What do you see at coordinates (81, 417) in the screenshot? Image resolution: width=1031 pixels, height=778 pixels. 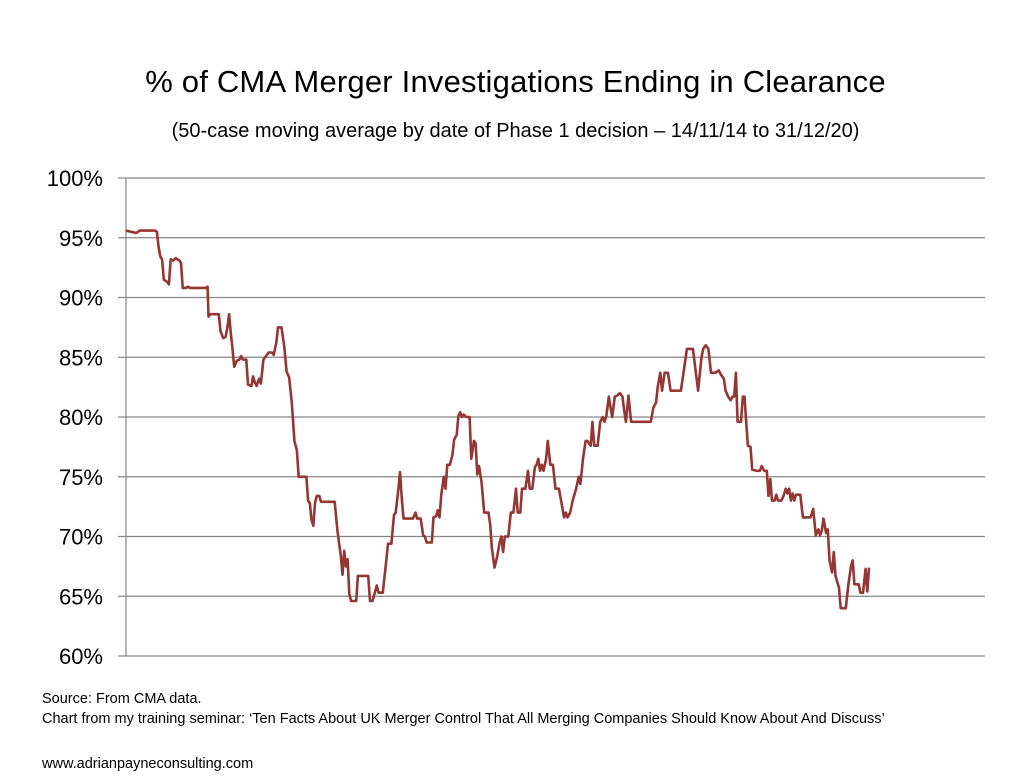 I see `y-tick-label: 80%` at bounding box center [81, 417].